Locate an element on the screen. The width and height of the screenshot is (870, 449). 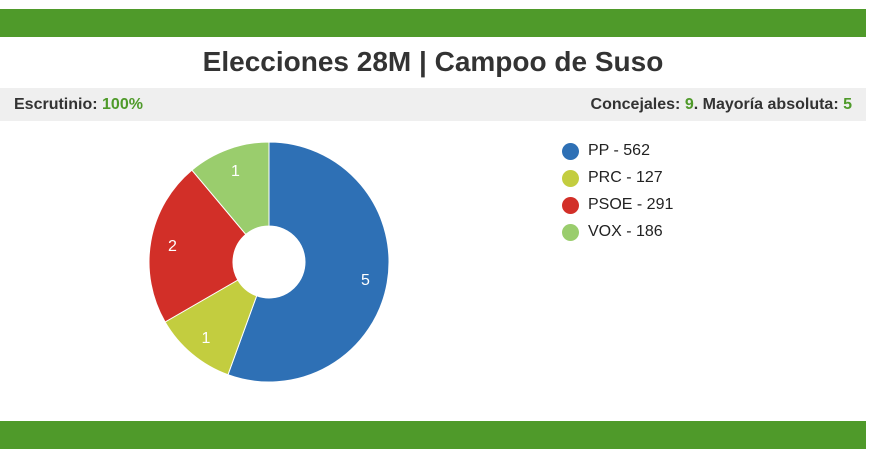
slice-vox is located at coordinates (230, 188).